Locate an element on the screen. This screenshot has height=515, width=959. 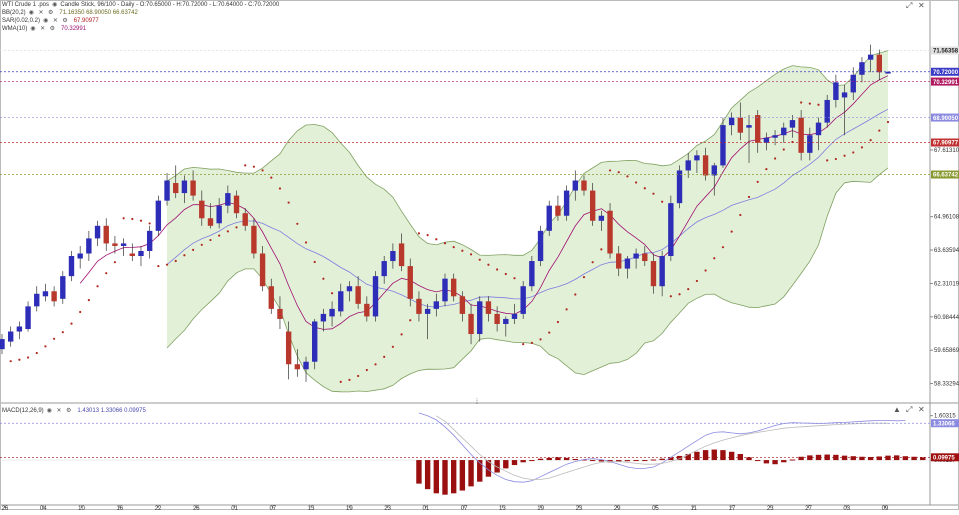
time-tick-label: 11 is located at coordinates (694, 508).